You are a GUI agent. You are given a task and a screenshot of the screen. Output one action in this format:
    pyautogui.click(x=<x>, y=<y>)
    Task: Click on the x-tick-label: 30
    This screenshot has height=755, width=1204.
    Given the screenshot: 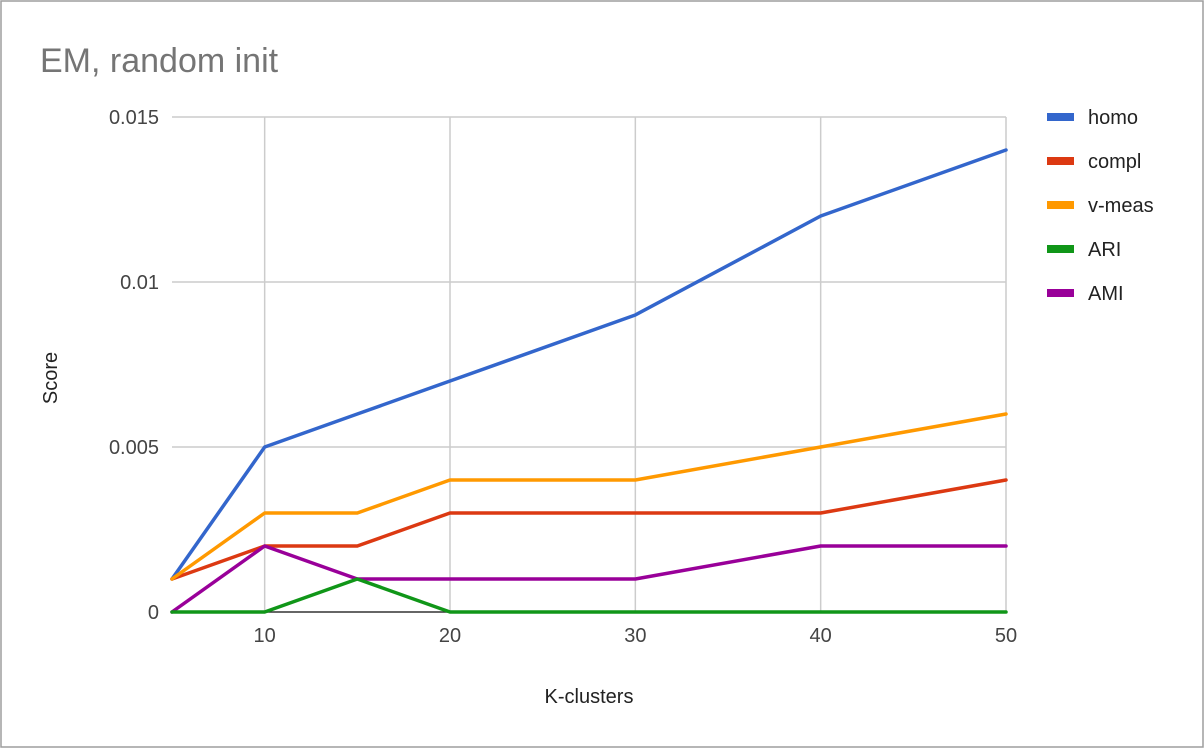 What is the action you would take?
    pyautogui.click(x=635, y=636)
    